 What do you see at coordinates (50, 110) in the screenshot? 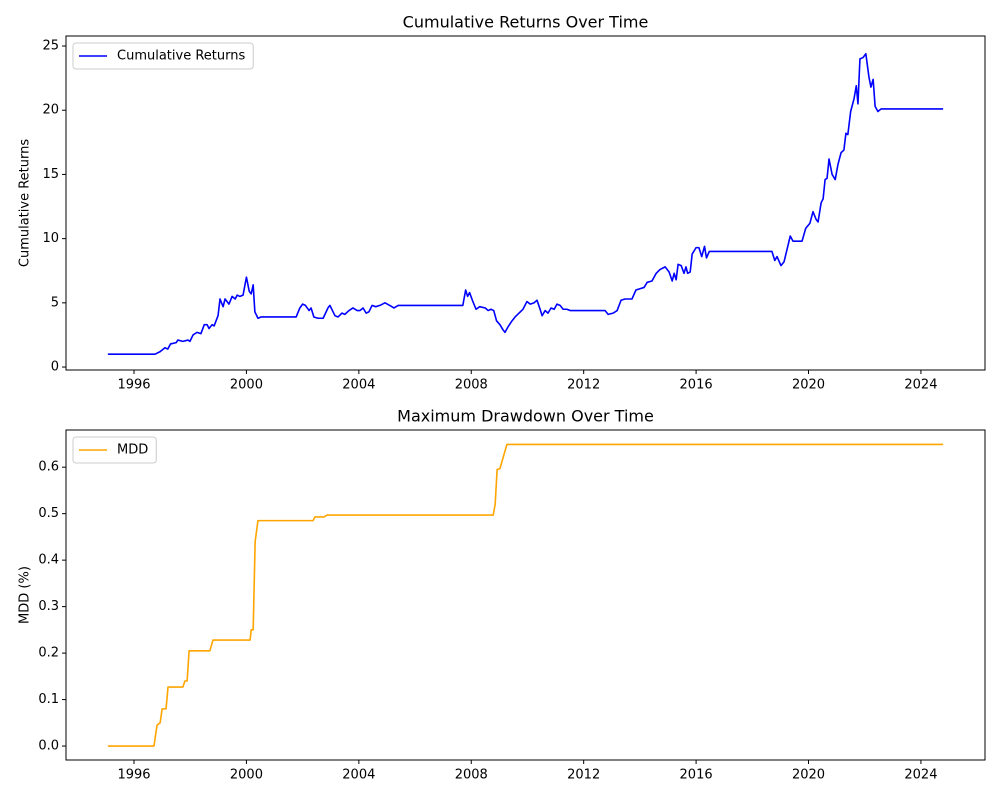
I see `y-tick-label: 20` at bounding box center [50, 110].